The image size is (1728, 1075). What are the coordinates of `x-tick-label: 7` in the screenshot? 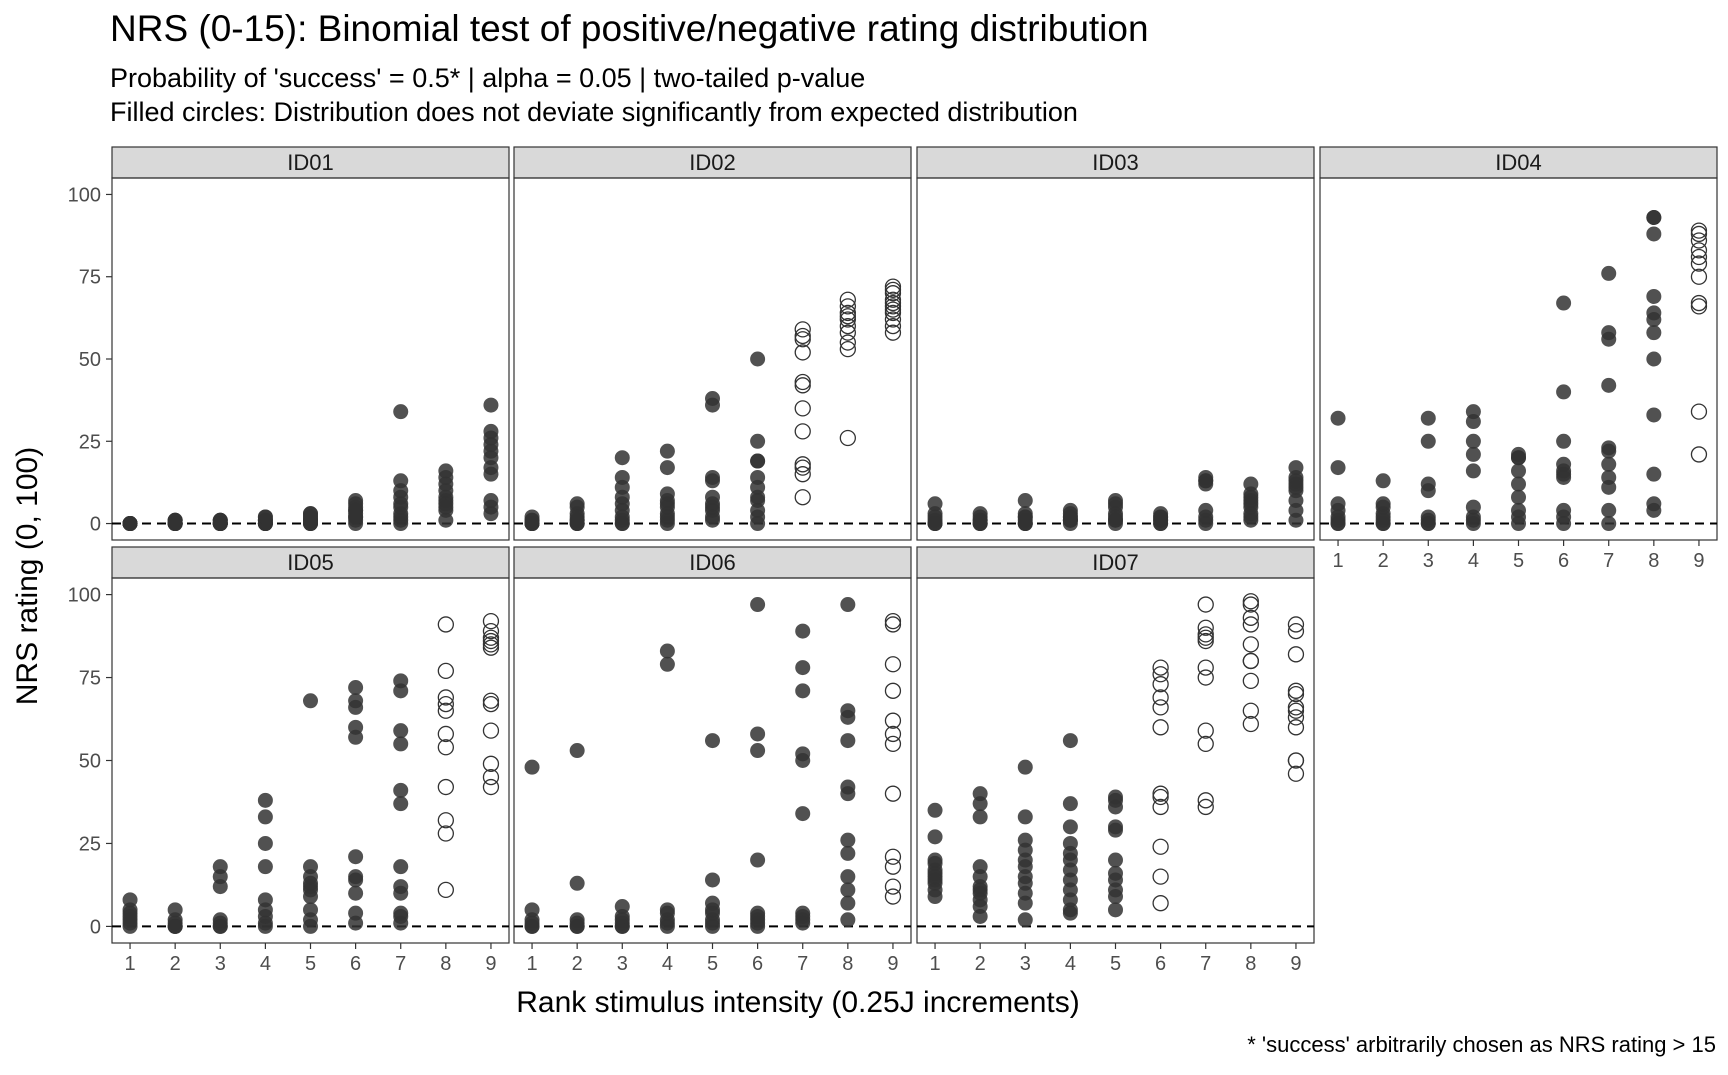 It's located at (400, 964).